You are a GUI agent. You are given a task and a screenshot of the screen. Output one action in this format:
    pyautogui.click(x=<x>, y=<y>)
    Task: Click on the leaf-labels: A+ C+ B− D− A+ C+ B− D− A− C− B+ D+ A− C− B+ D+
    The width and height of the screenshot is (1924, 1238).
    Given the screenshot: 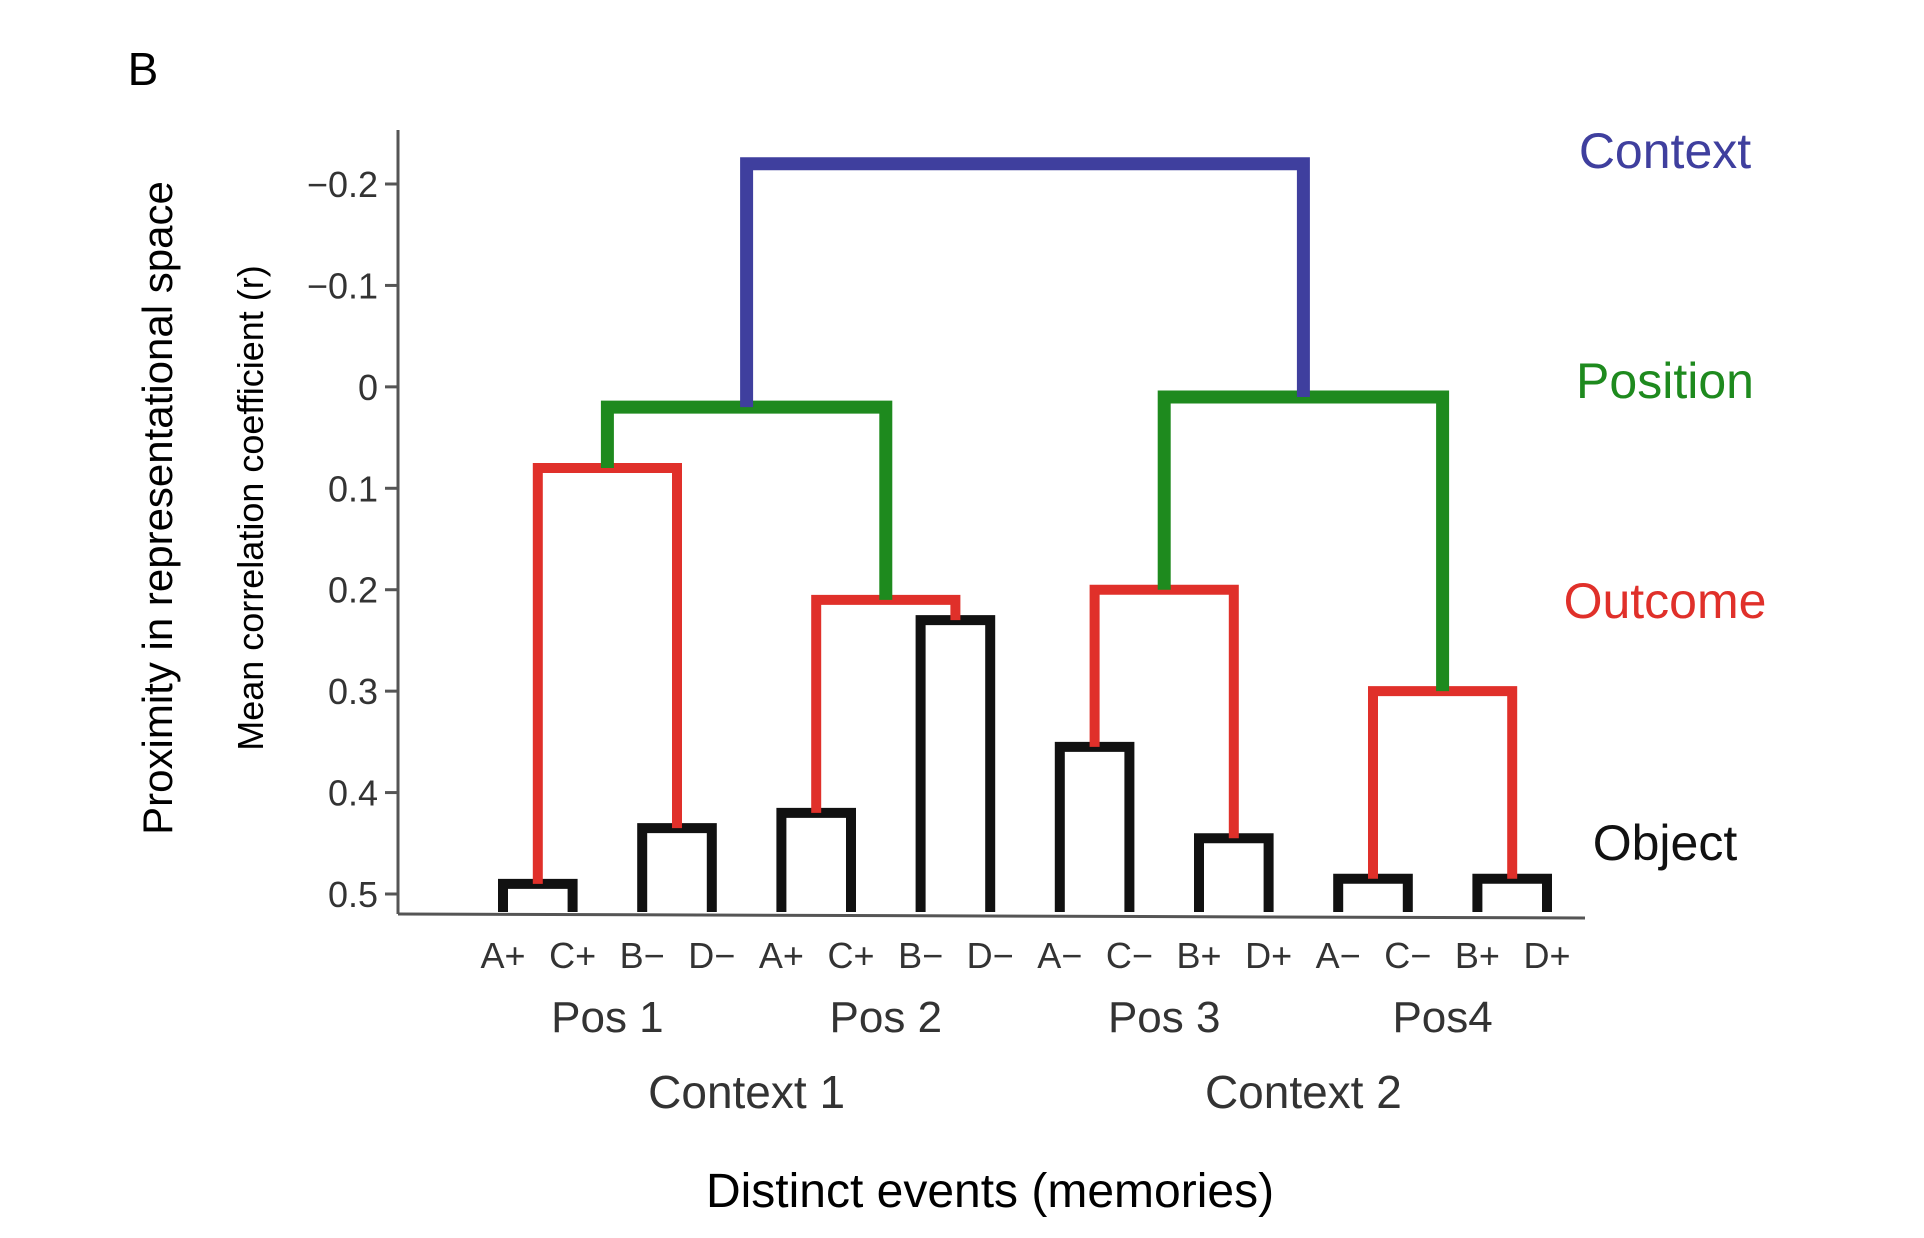 What is the action you would take?
    pyautogui.click(x=1025, y=955)
    